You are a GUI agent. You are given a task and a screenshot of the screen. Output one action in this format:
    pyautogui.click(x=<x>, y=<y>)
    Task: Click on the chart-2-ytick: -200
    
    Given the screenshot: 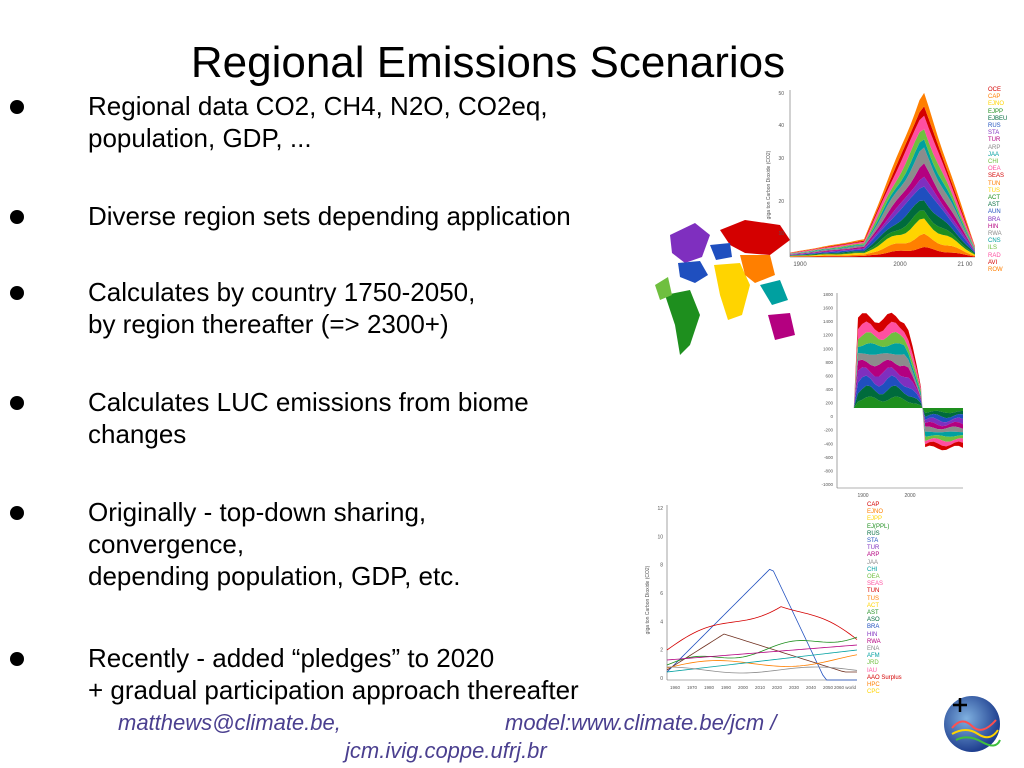 What is the action you would take?
    pyautogui.click(x=829, y=430)
    